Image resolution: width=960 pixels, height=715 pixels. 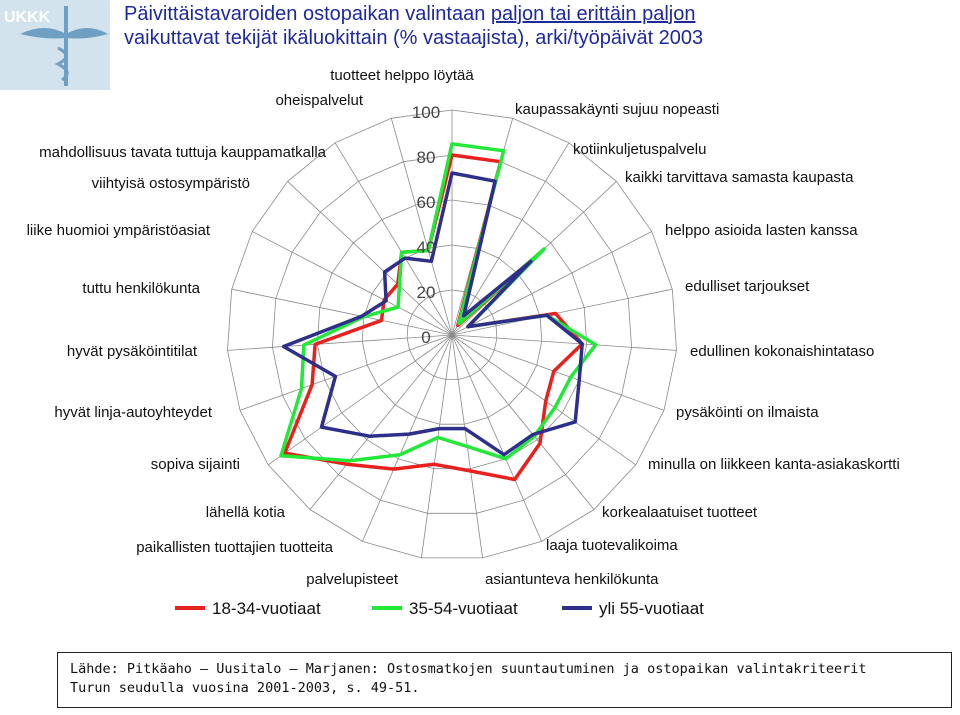 What do you see at coordinates (680, 512) in the screenshot?
I see `category-label: korkealaatuiset tuotteet` at bounding box center [680, 512].